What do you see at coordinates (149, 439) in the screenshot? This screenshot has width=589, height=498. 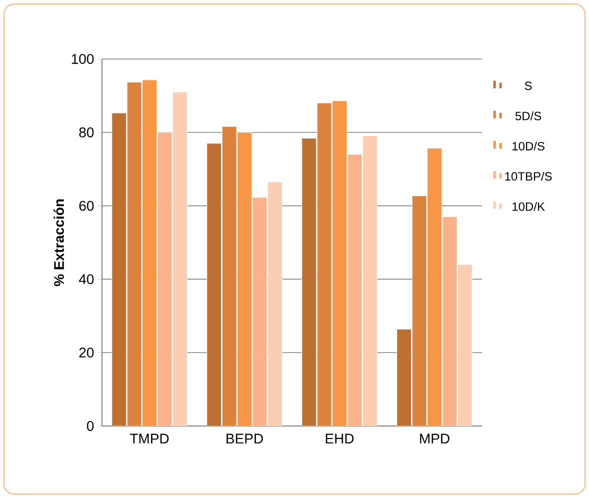 I see `x-tick-label: TMPD` at bounding box center [149, 439].